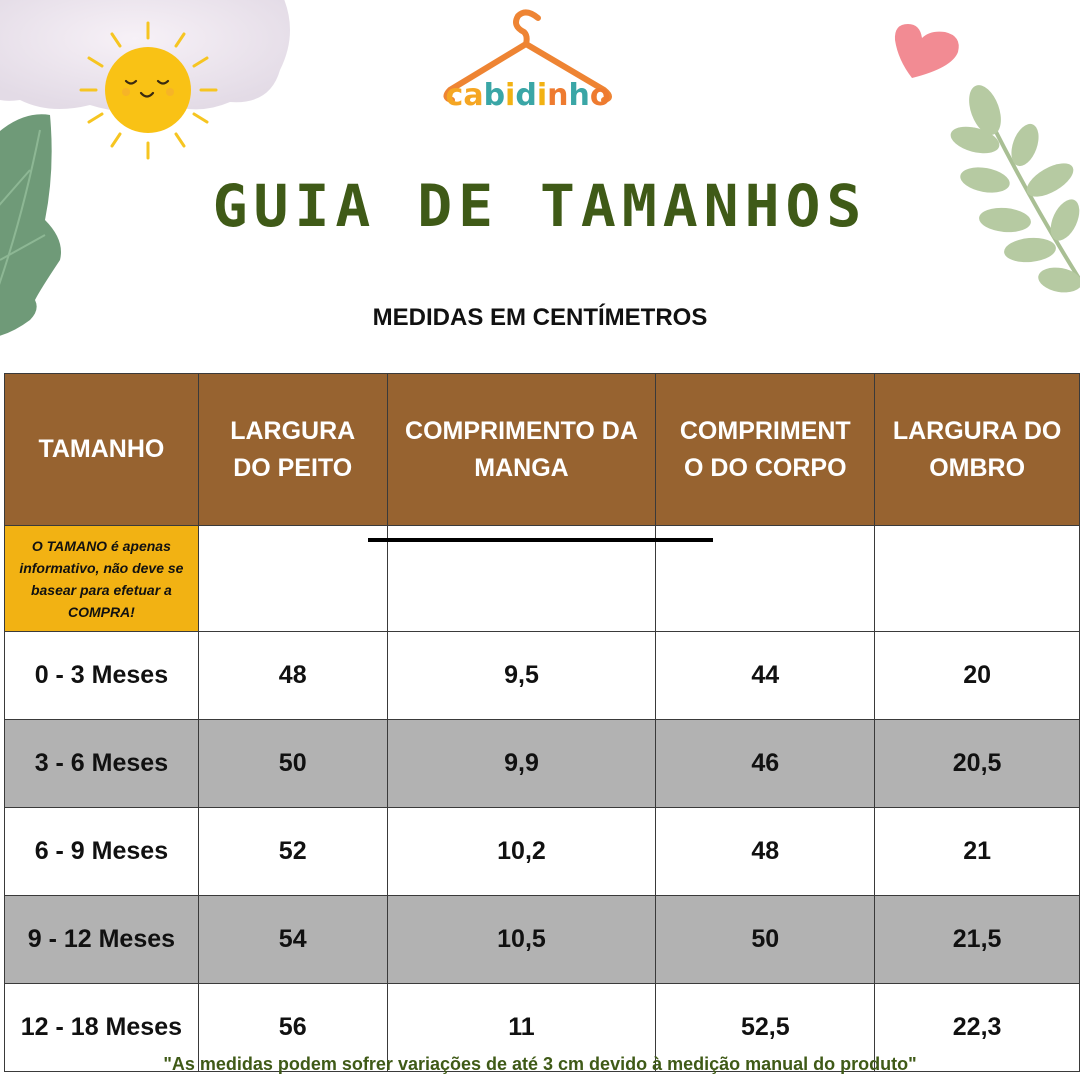 The image size is (1080, 1080). What do you see at coordinates (292, 1027) in the screenshot?
I see `chest-width-cell: 56` at bounding box center [292, 1027].